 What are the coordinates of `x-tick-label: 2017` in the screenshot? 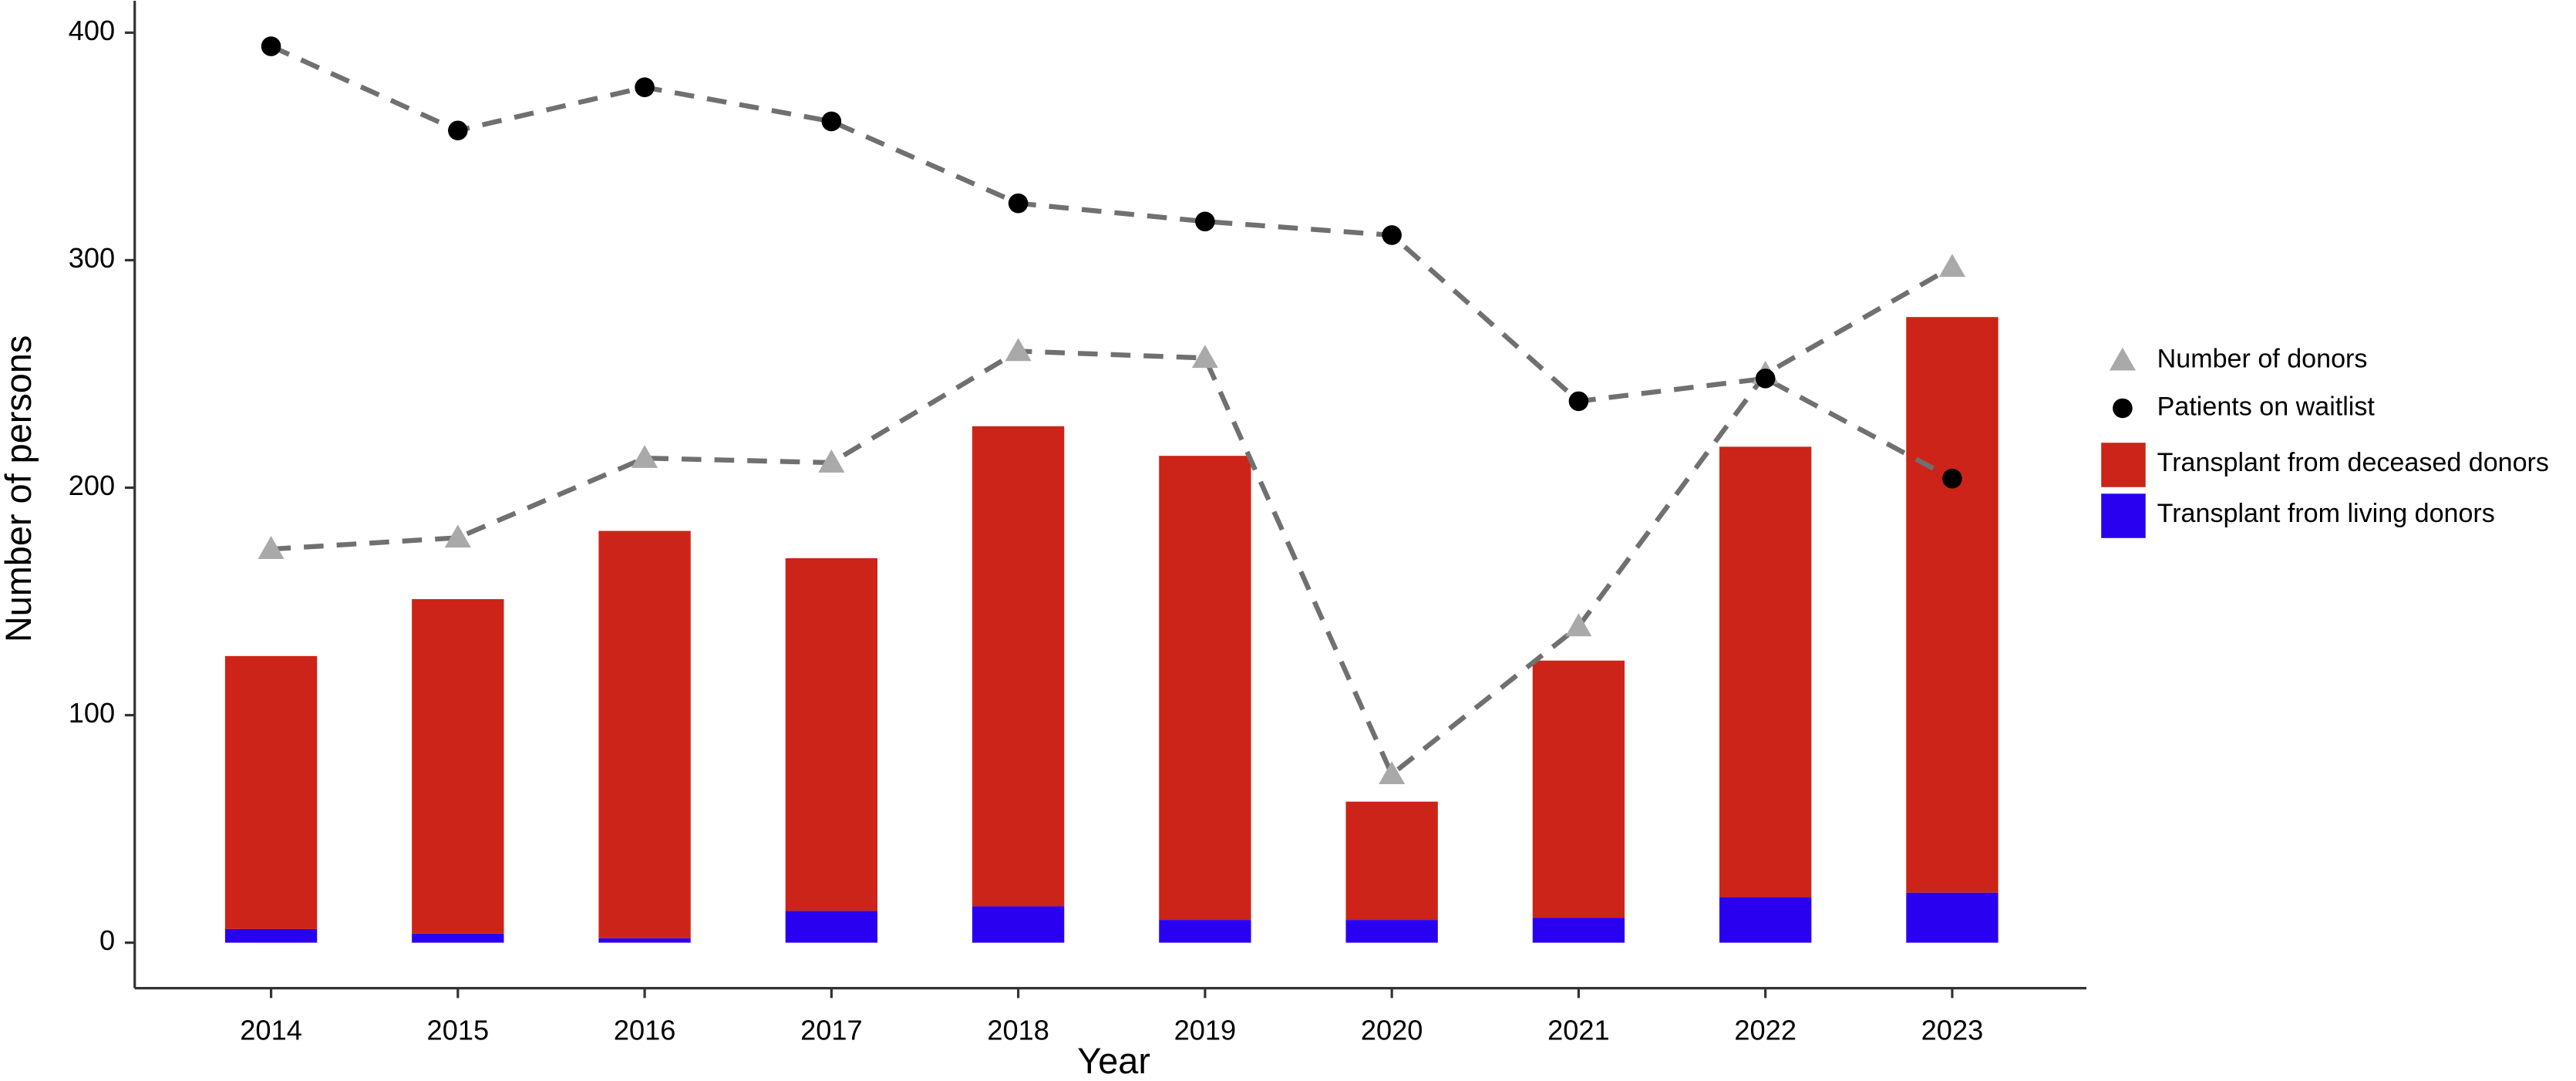 It's located at (831, 1030).